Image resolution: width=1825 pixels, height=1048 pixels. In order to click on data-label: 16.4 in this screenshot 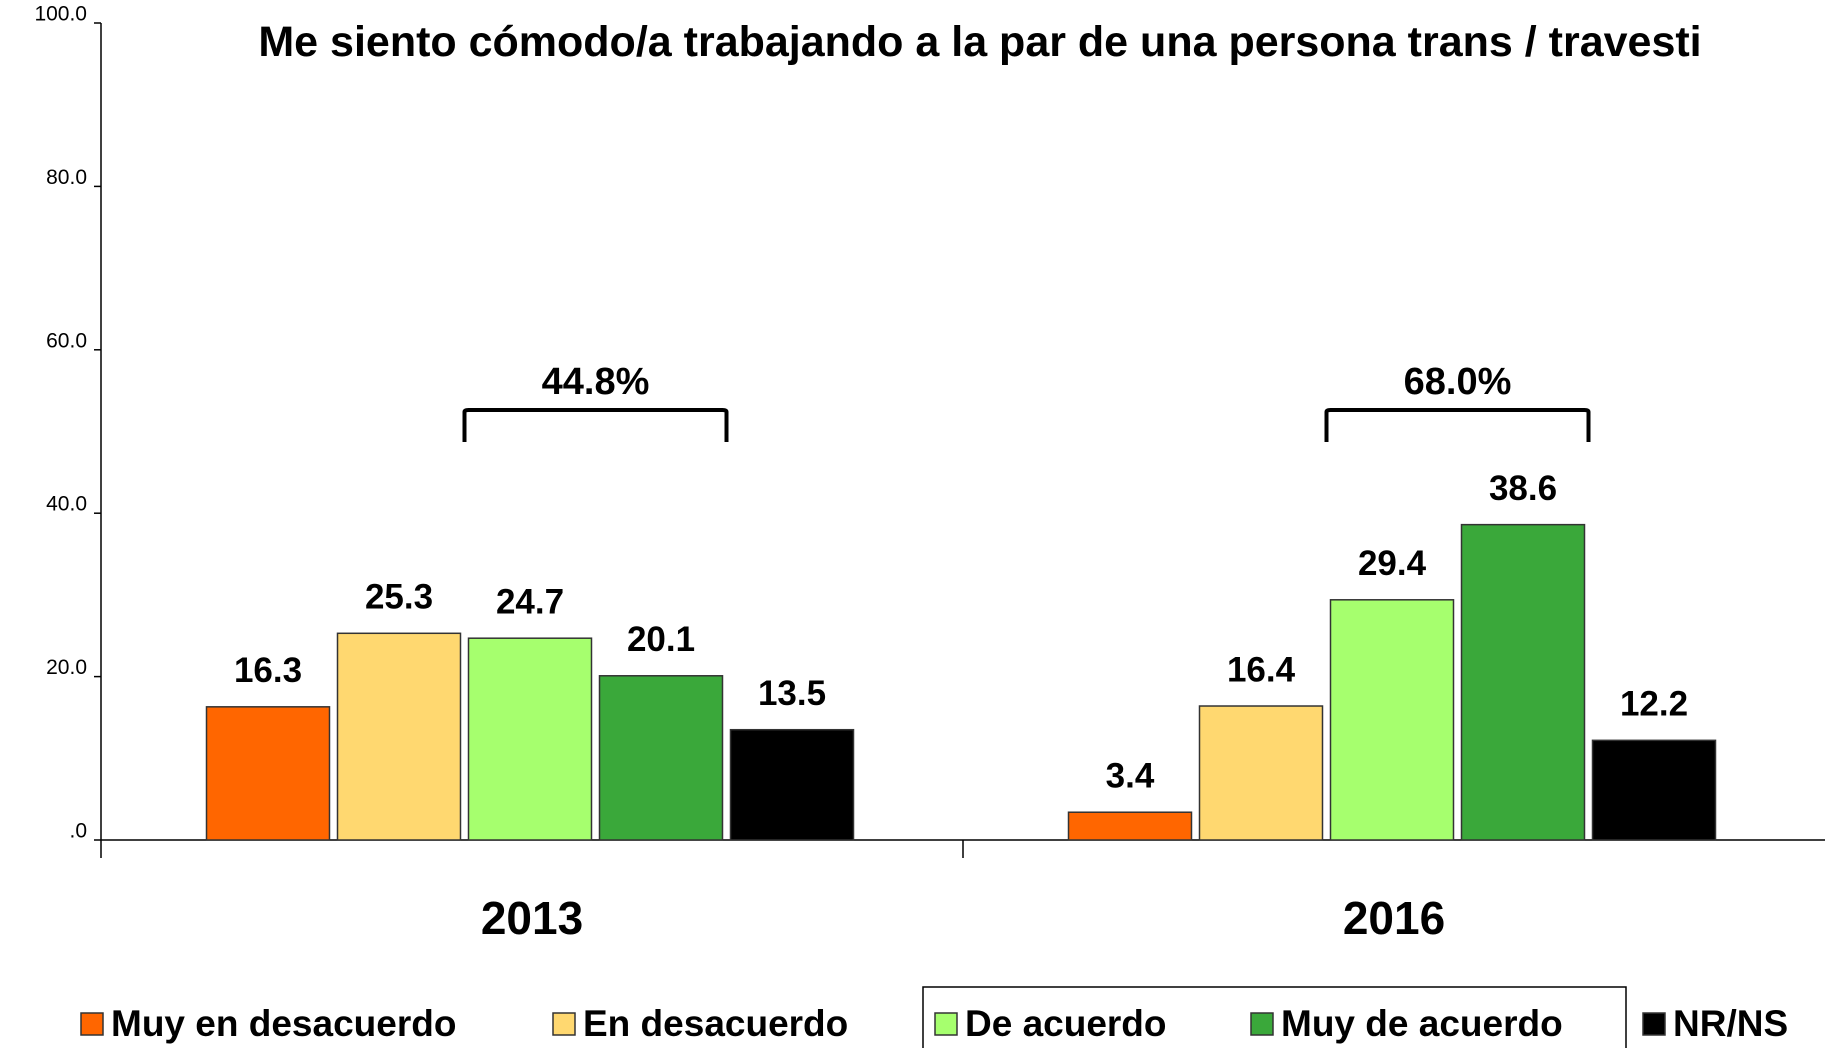, I will do `click(1261, 669)`.